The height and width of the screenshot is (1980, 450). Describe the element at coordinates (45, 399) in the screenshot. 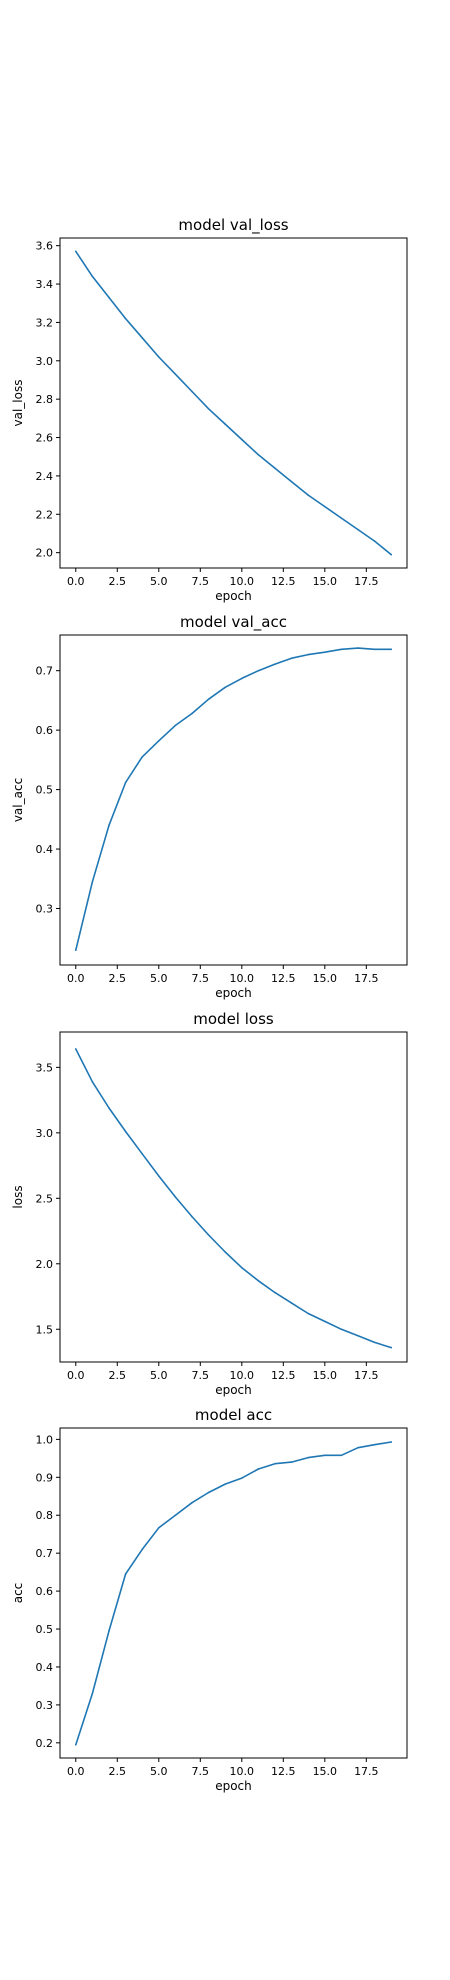

I see `y-tick-label: 2.8` at that location.